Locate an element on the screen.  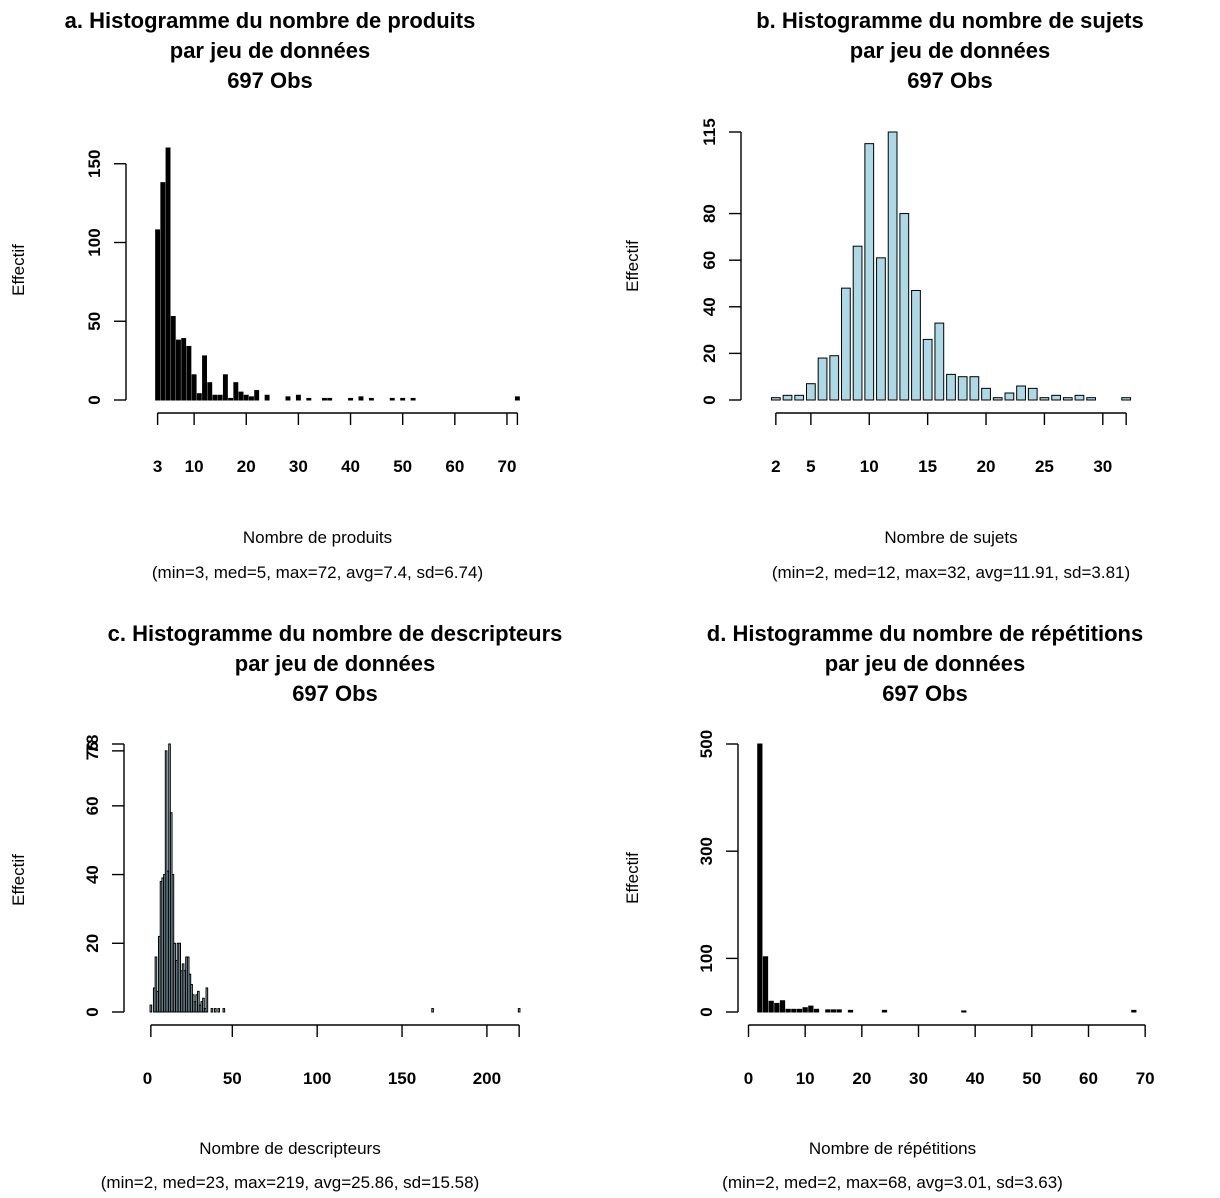
y-tick-label: 500 is located at coordinates (706, 744).